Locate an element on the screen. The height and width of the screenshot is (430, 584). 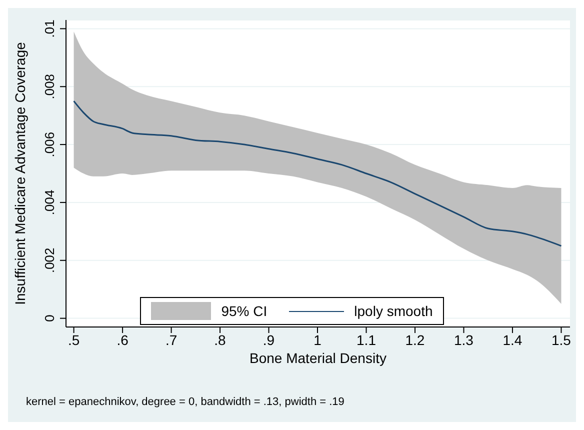
x-tick-label: 1.3 is located at coordinates (464, 340).